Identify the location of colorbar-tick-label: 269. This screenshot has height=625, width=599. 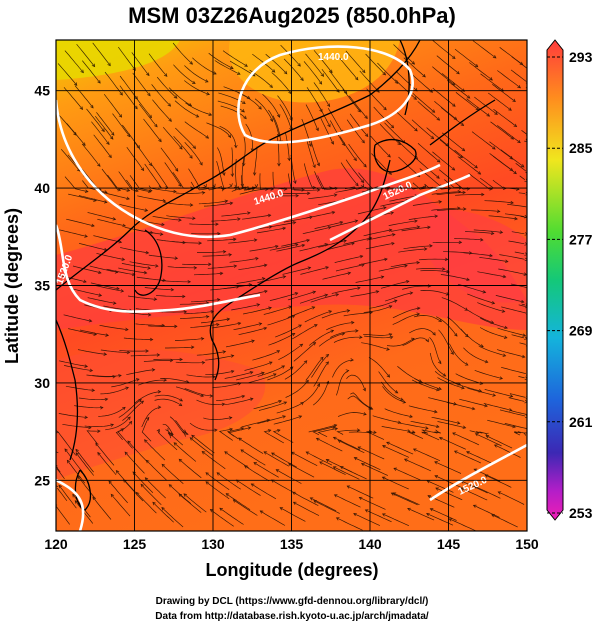
(581, 331).